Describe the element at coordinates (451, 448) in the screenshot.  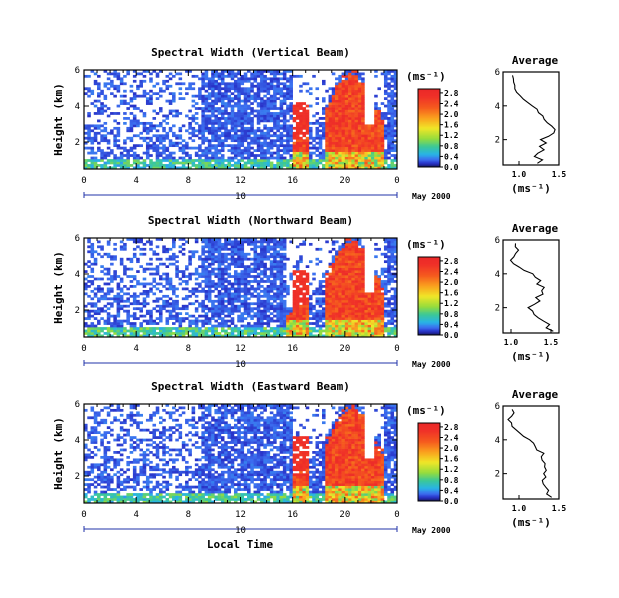
I see `colorbar-tick-label: 2.0` at that location.